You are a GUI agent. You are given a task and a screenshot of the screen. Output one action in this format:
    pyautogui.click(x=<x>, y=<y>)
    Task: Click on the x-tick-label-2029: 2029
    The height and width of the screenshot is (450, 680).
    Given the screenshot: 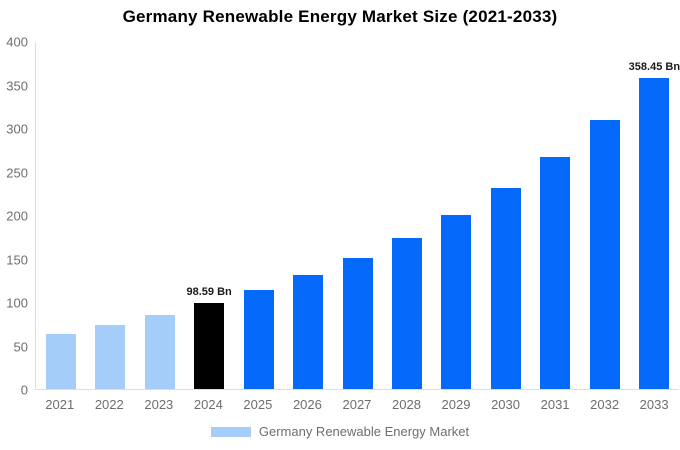 What is the action you would take?
    pyautogui.click(x=456, y=404)
    